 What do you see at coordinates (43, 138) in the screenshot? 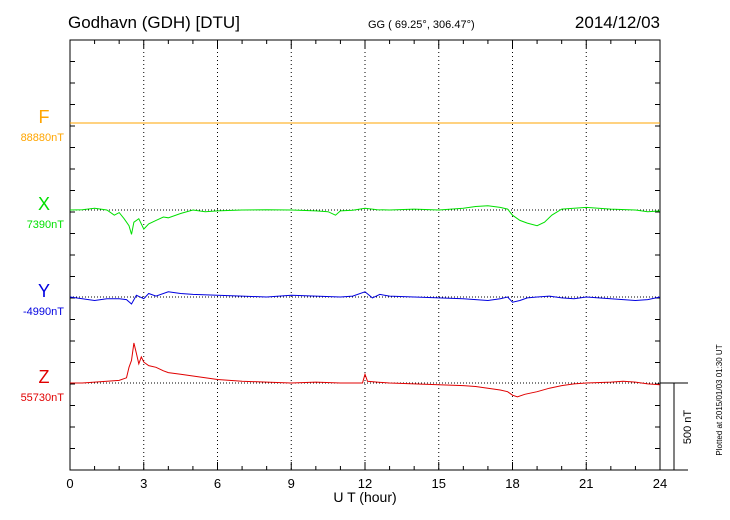
I see `series-f-baseline-label: 88880nT` at bounding box center [43, 138].